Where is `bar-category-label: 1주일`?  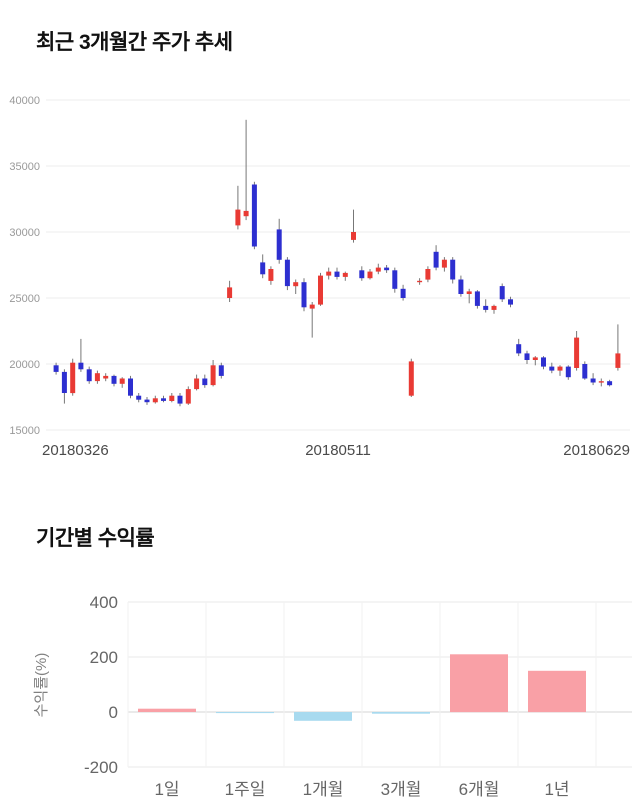
bar-category-label: 1주일 is located at coordinates (245, 789).